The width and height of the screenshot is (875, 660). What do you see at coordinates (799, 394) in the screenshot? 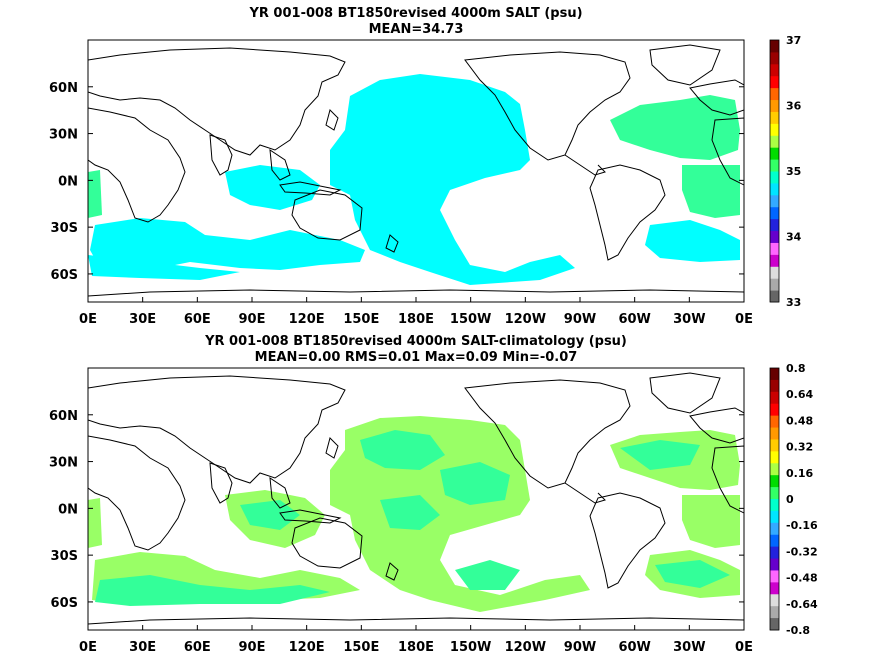
I see `colorbar-label: 0.64` at bounding box center [799, 394].